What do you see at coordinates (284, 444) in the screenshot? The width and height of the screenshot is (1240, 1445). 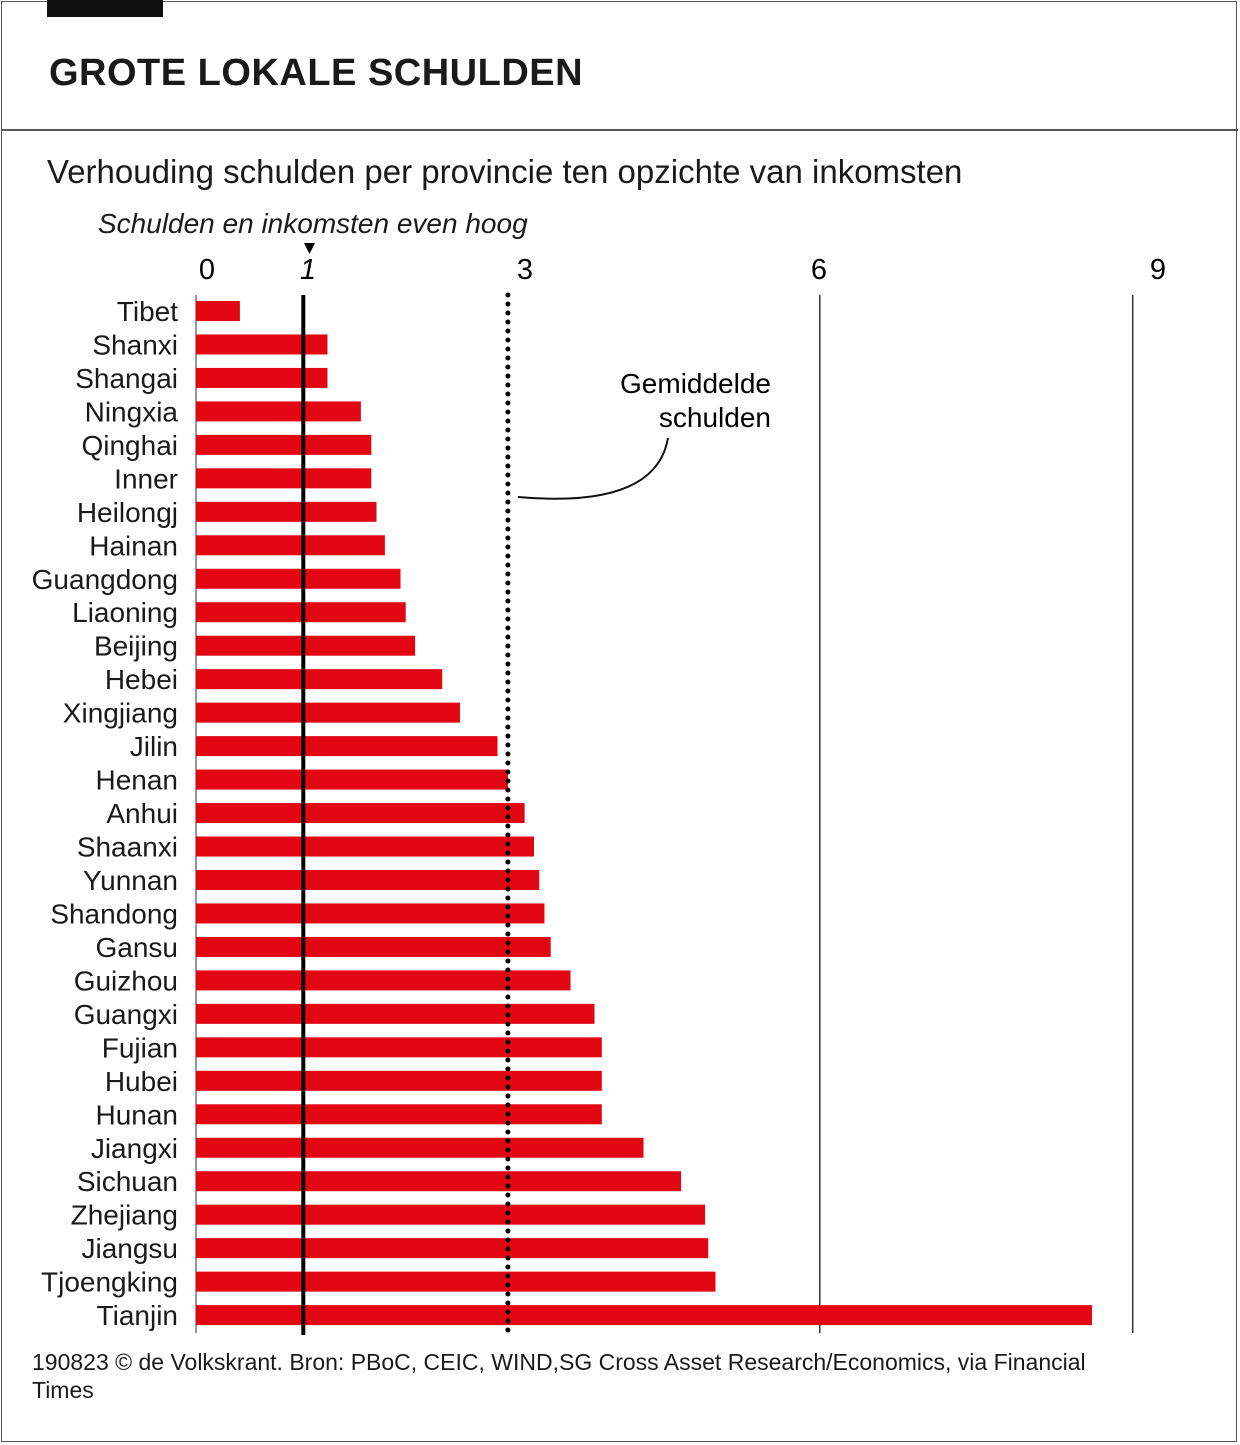 I see `bar-qinghai` at bounding box center [284, 444].